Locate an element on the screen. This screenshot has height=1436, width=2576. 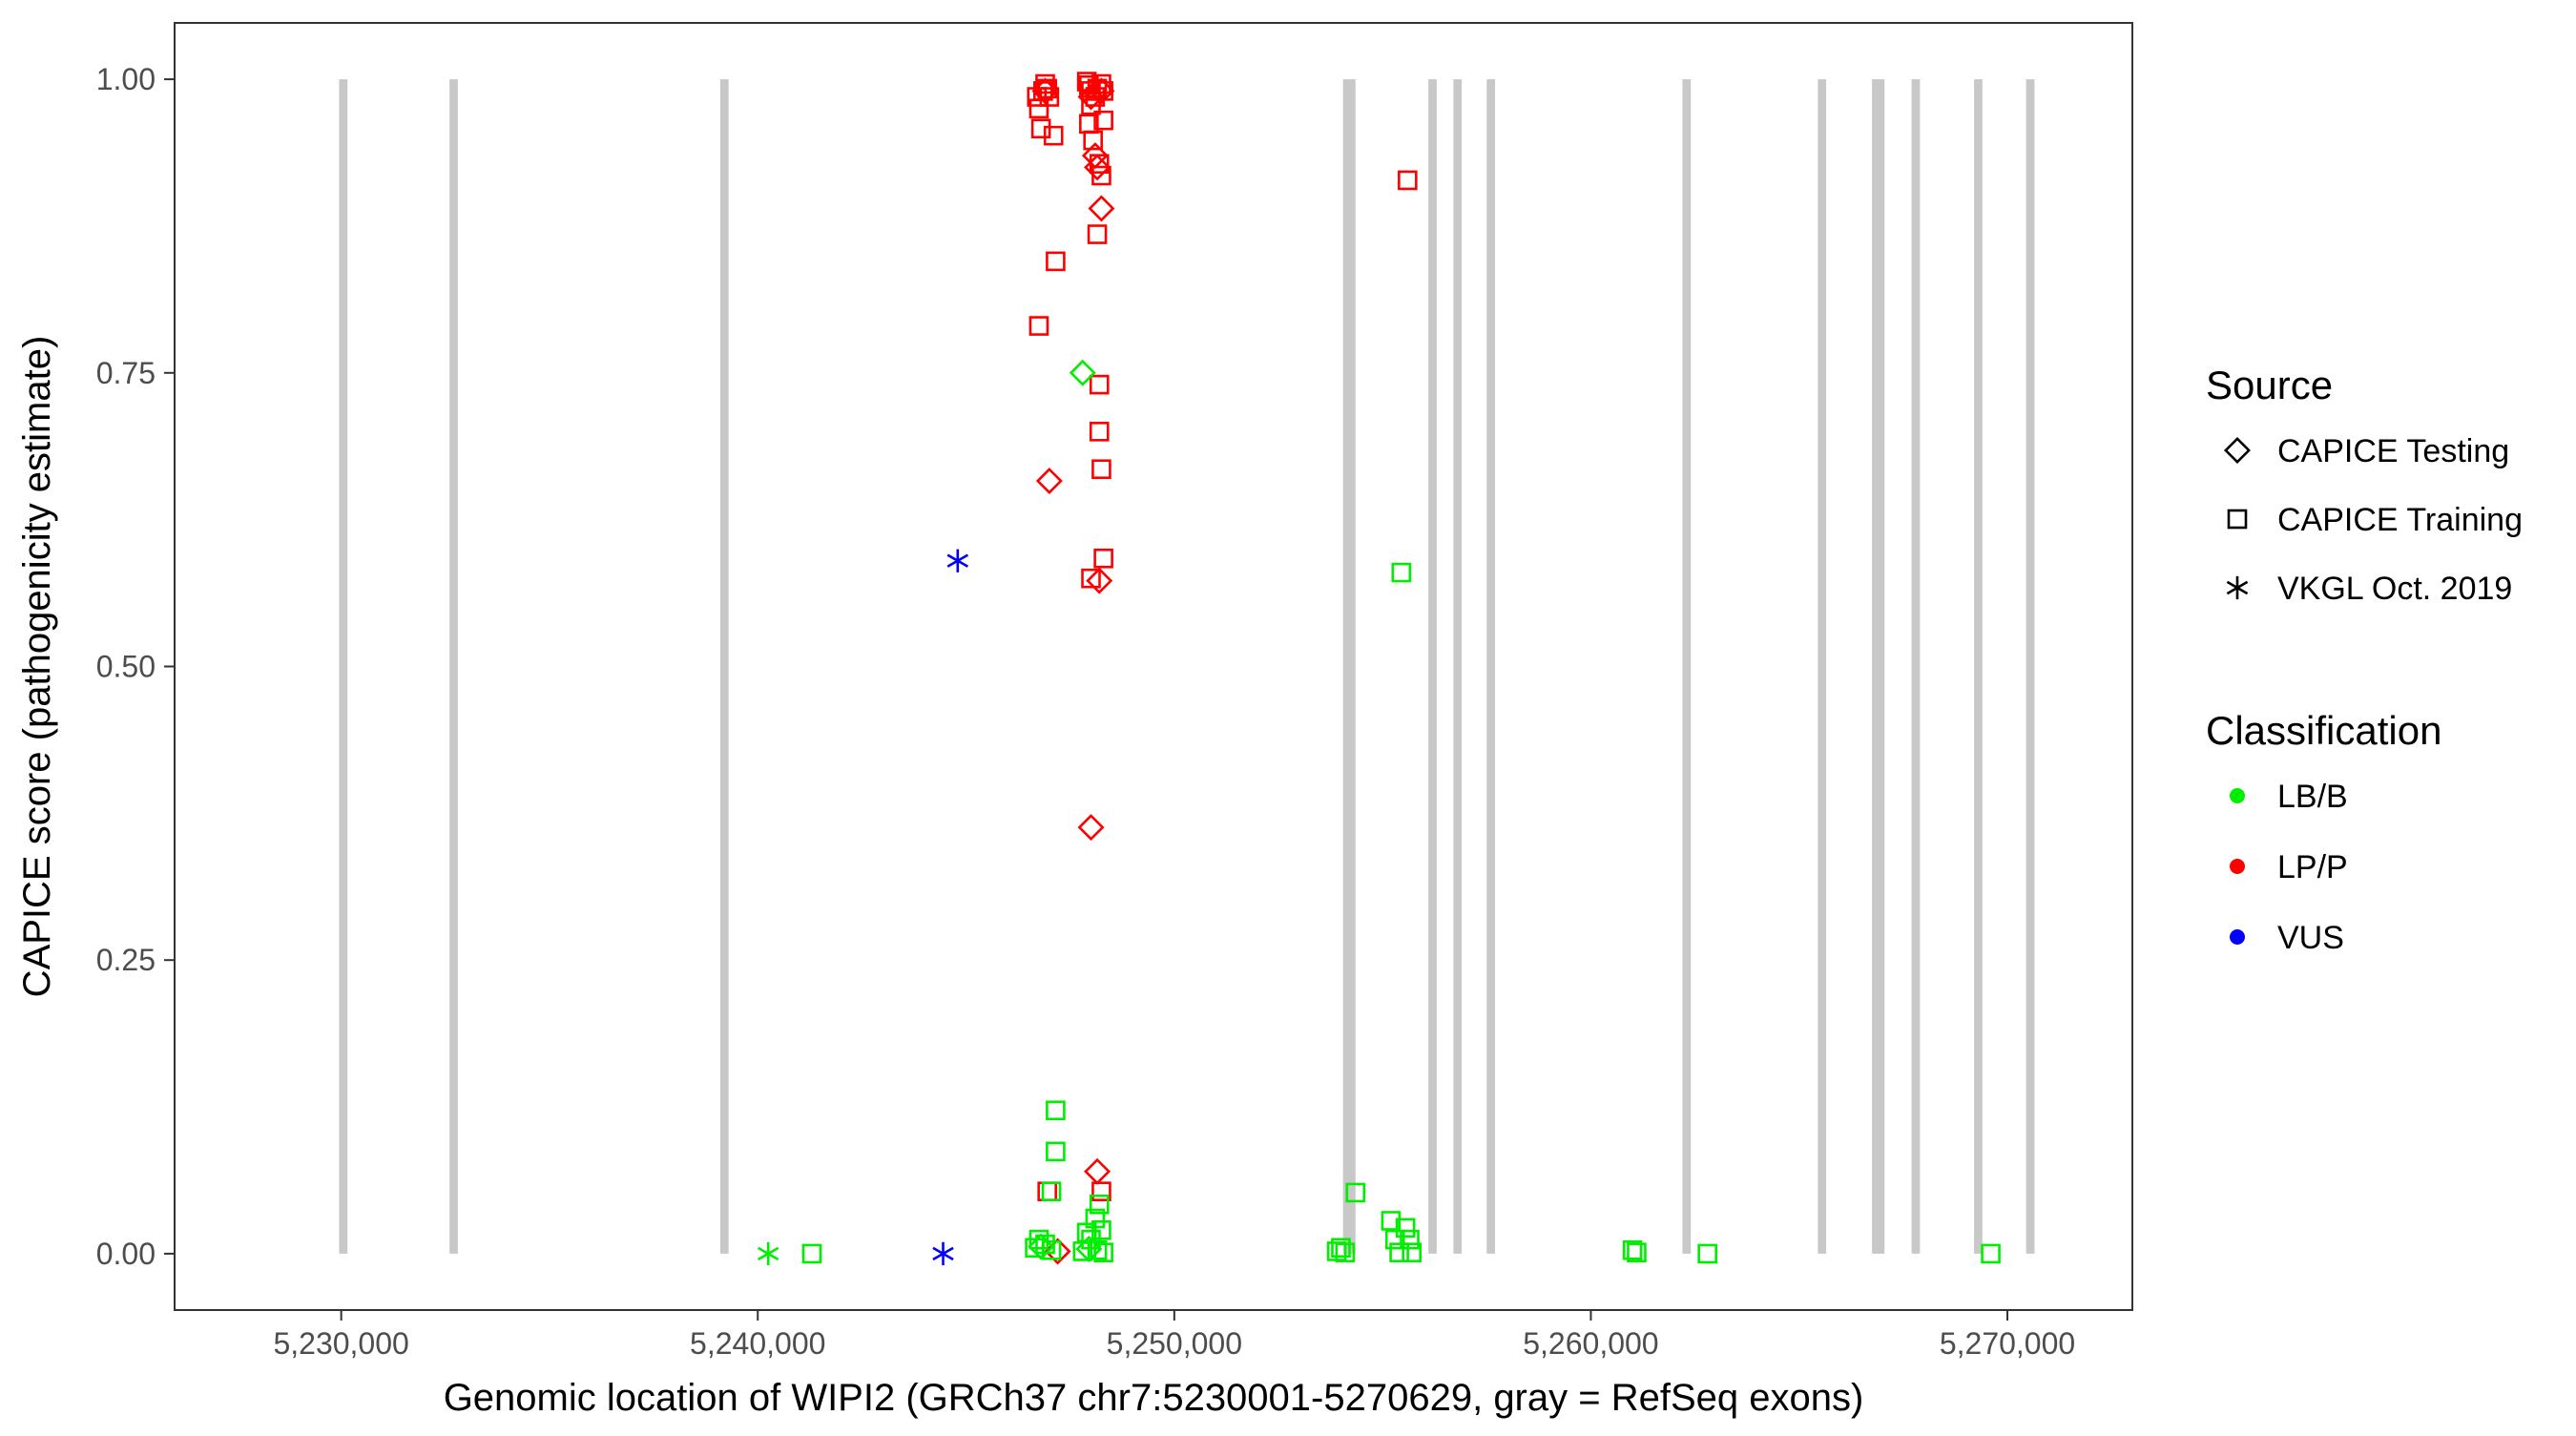
legend-key-diamond is located at coordinates (2237, 450).